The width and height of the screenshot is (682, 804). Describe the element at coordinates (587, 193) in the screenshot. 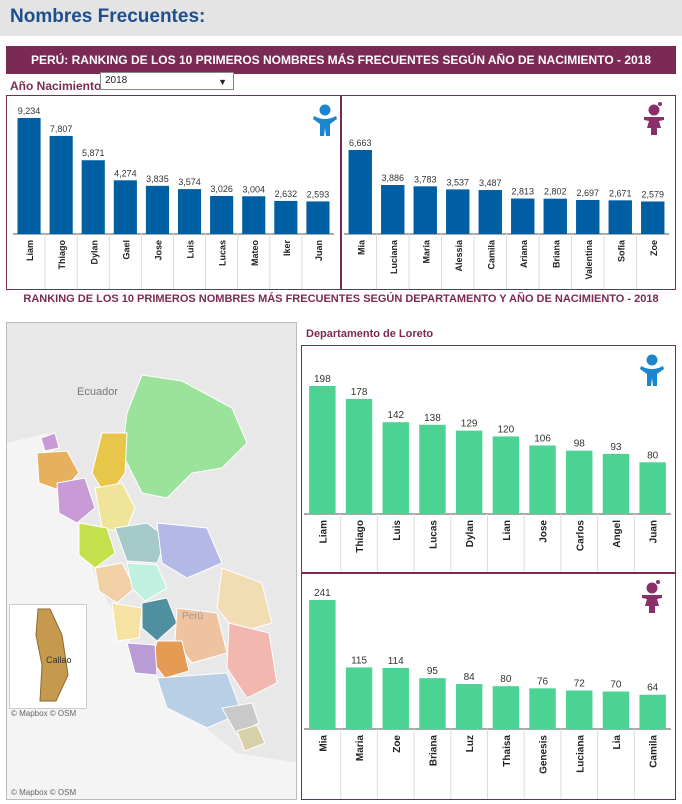

I see `bar-value-label: 2,697` at that location.